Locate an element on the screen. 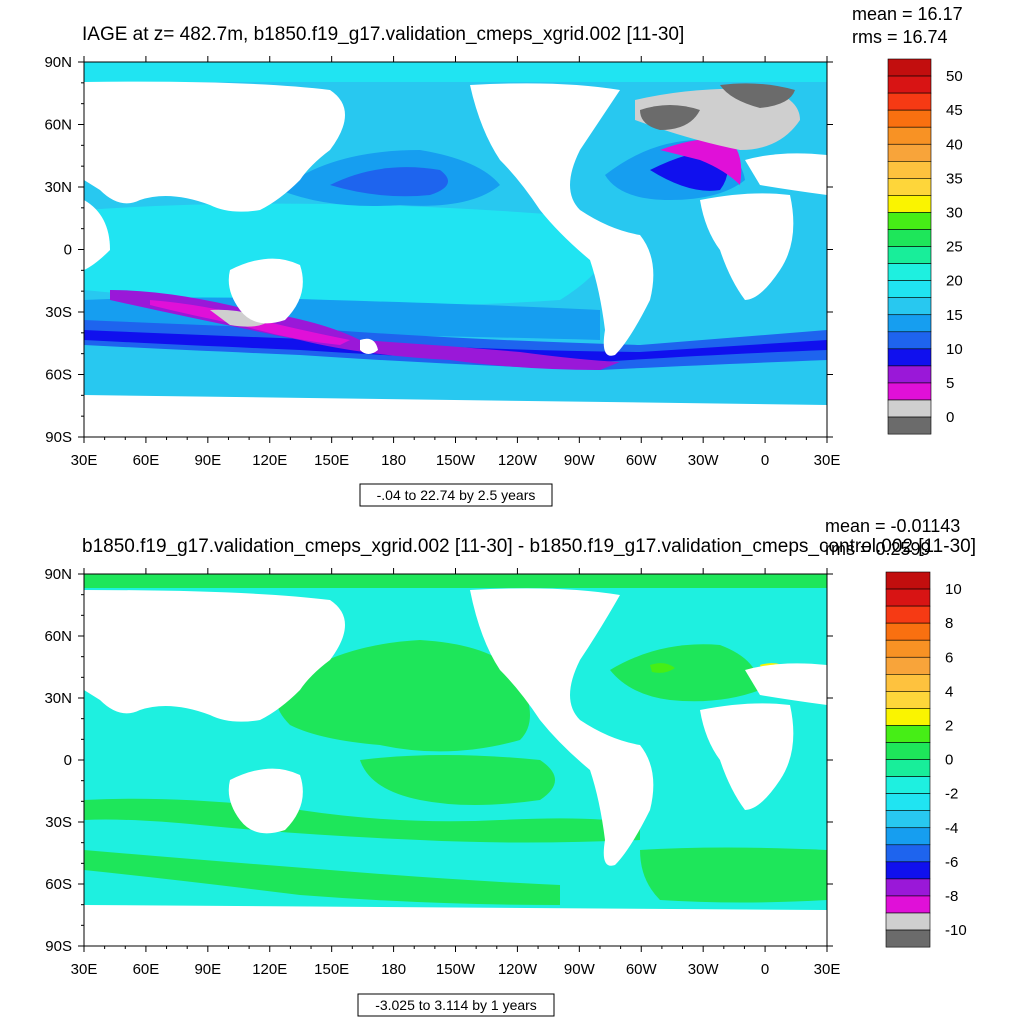 This screenshot has height=1024, width=1024. diff-npac is located at coordinates (403, 696).